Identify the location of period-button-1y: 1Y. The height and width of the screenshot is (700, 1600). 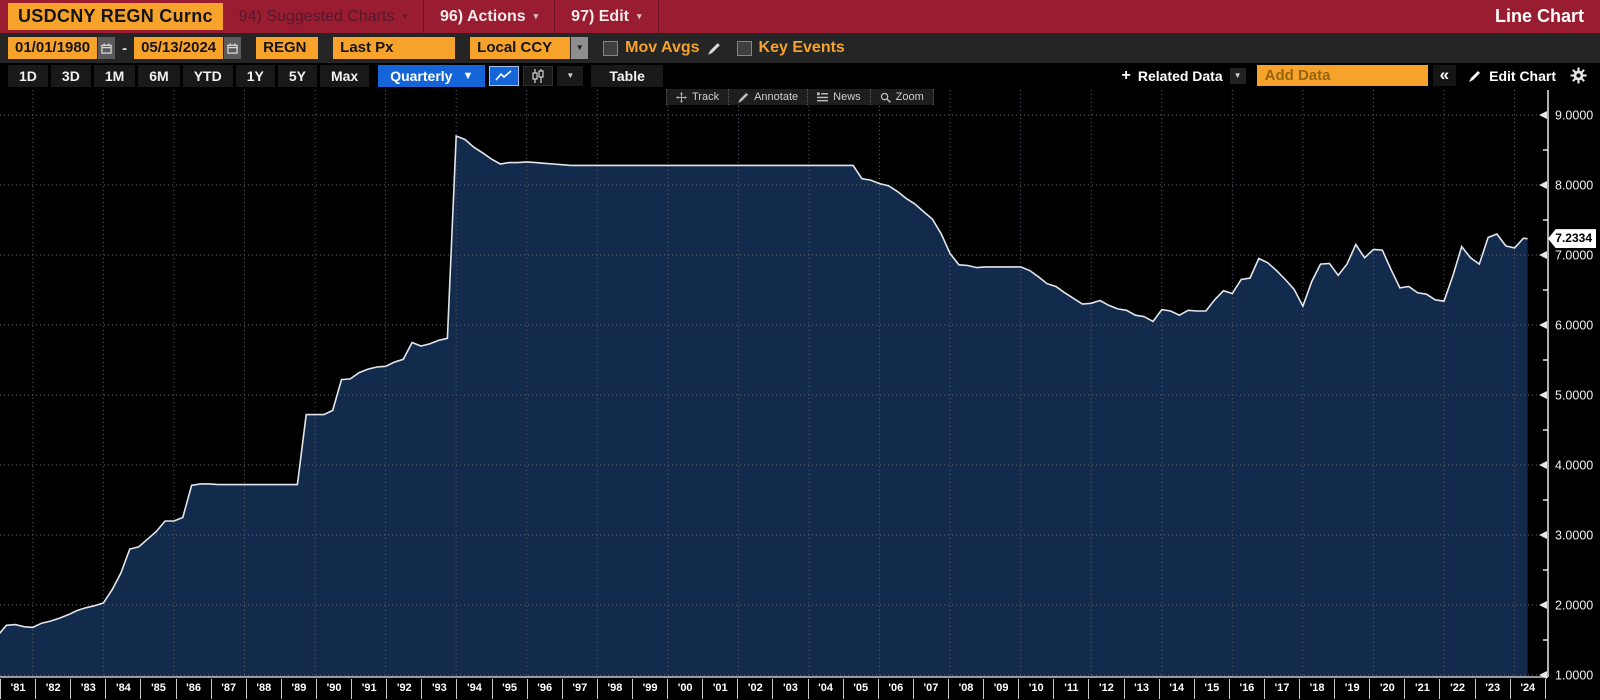
(255, 75).